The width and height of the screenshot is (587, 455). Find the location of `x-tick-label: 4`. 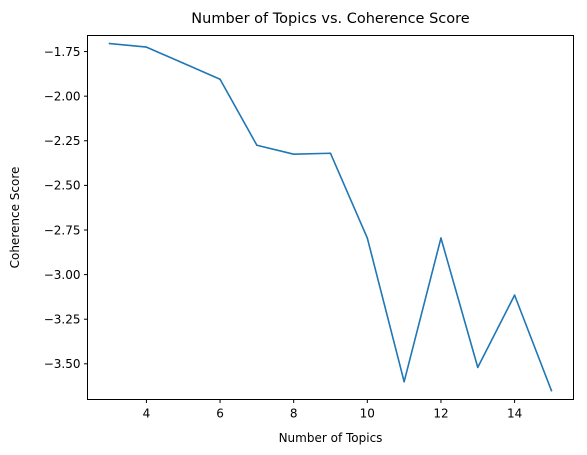

x-tick-label: 4 is located at coordinates (147, 414).